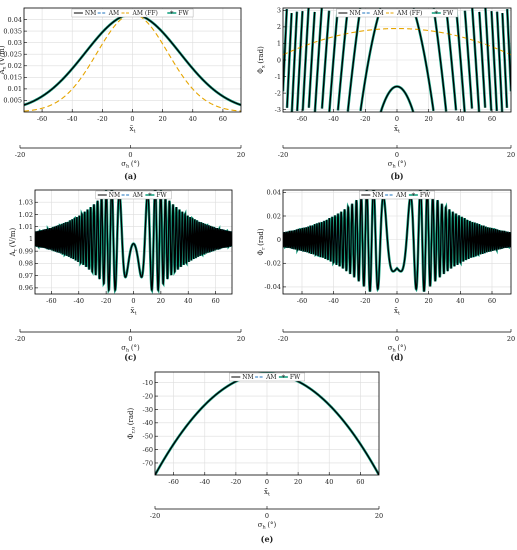  Describe the element at coordinates (15, 66) in the screenshot. I see `y-tick-label: 0.02` at that location.